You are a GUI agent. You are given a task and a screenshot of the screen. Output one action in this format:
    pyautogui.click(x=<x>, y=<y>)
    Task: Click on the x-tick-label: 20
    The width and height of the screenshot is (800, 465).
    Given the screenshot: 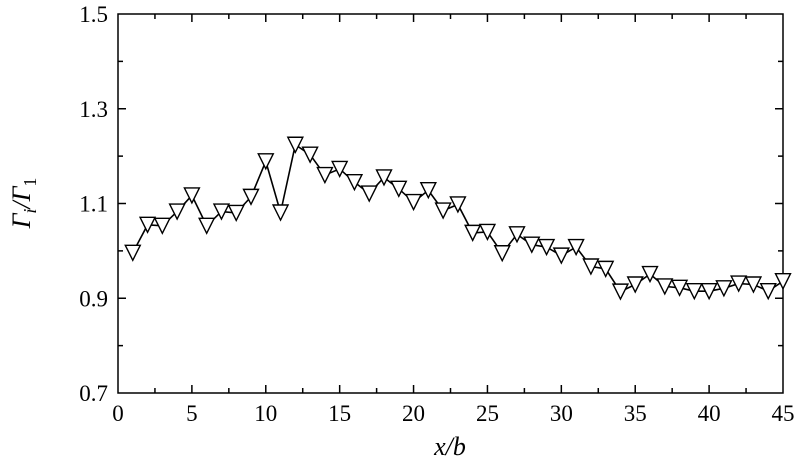 What is the action you would take?
    pyautogui.click(x=413, y=413)
    